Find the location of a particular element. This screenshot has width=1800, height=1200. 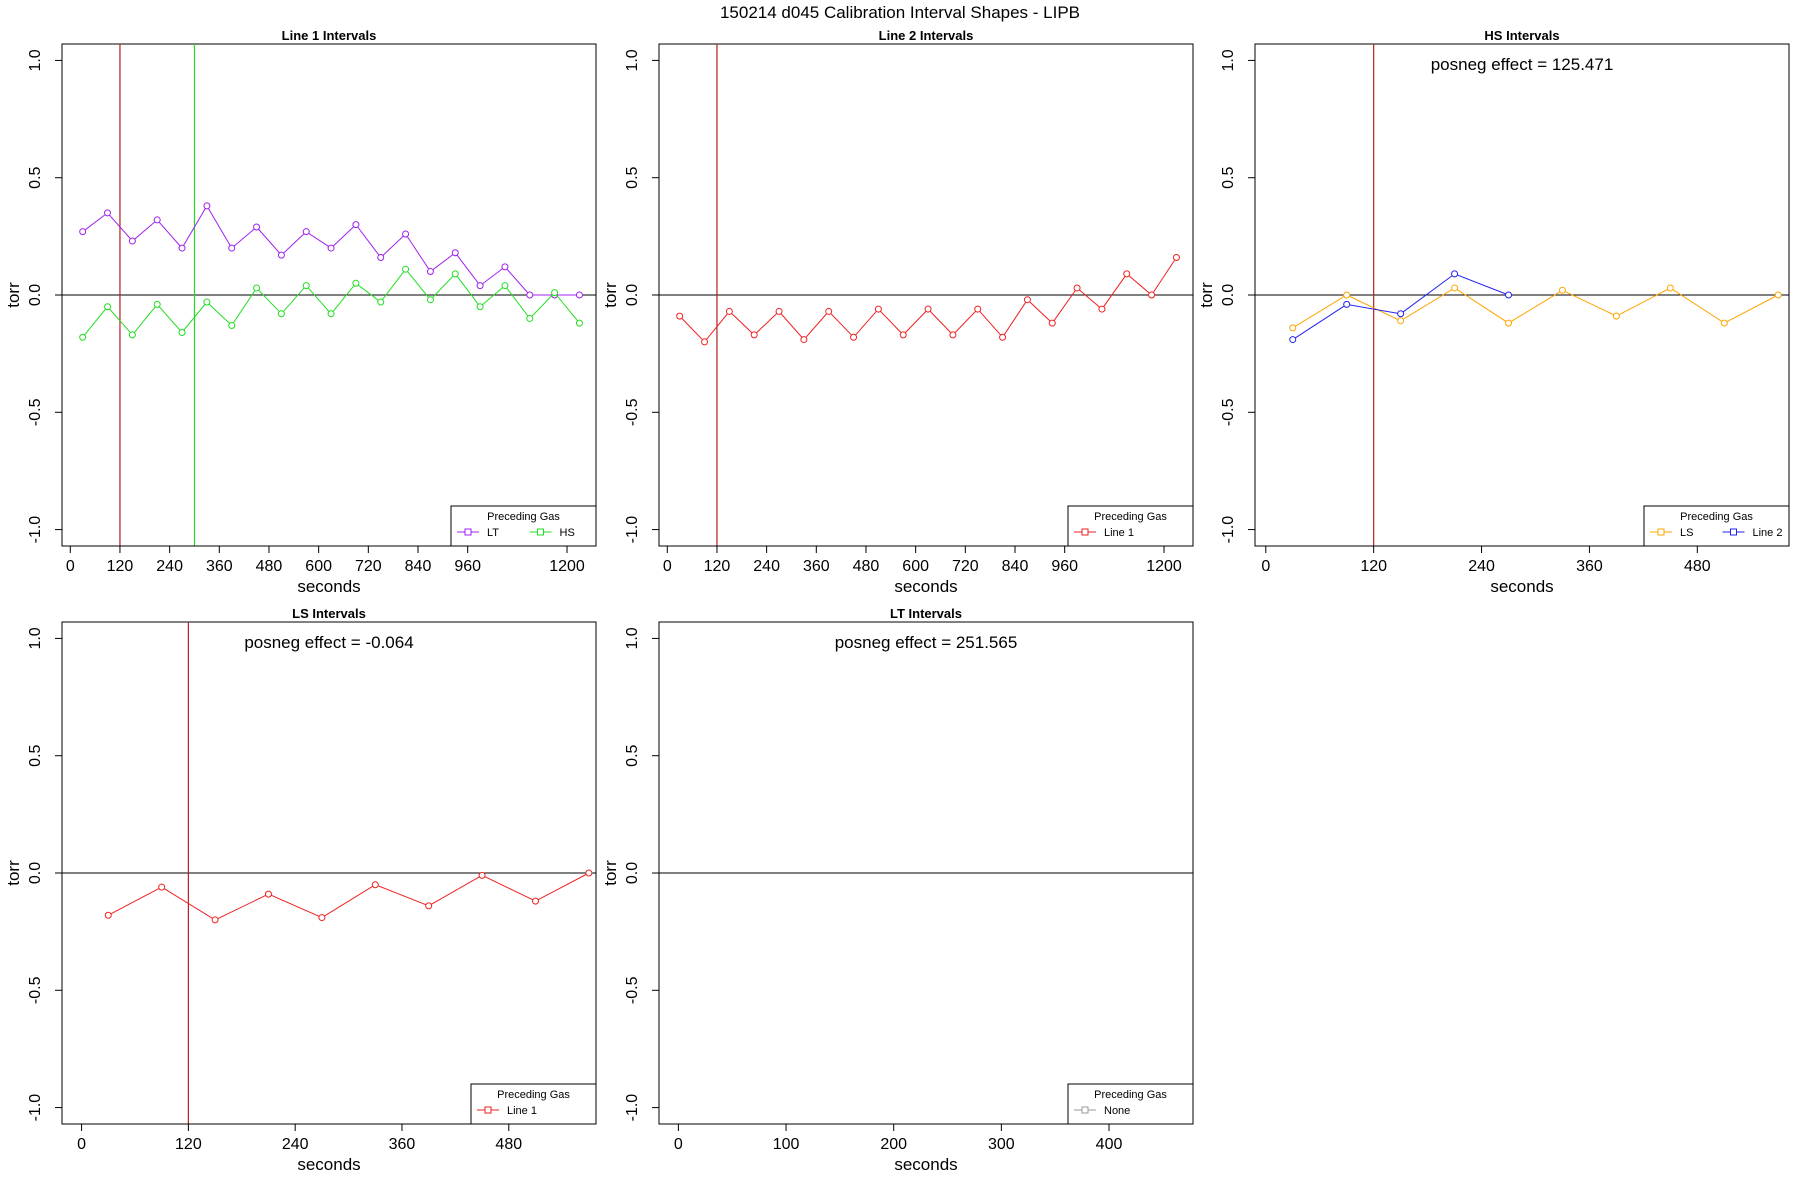

legend-label: Line 1 is located at coordinates (1119, 533).